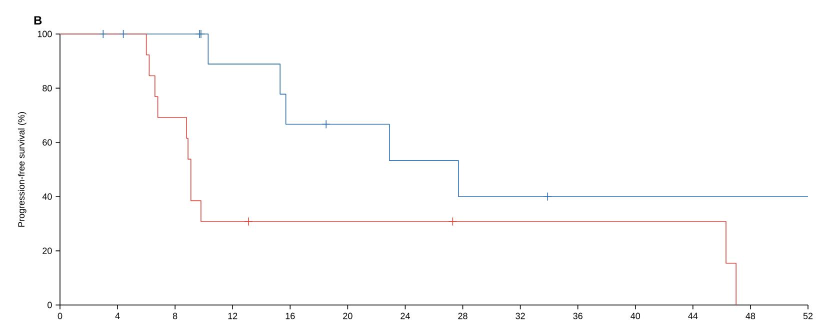 The image size is (839, 333). Describe the element at coordinates (47, 88) in the screenshot. I see `y-tick-label: 80` at that location.